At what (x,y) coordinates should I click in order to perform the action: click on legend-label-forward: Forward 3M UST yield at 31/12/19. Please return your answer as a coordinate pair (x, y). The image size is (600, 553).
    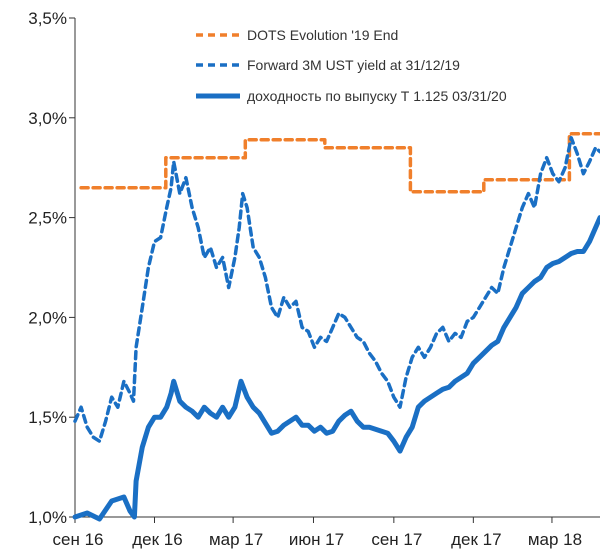
    Looking at the image, I should click on (353, 65).